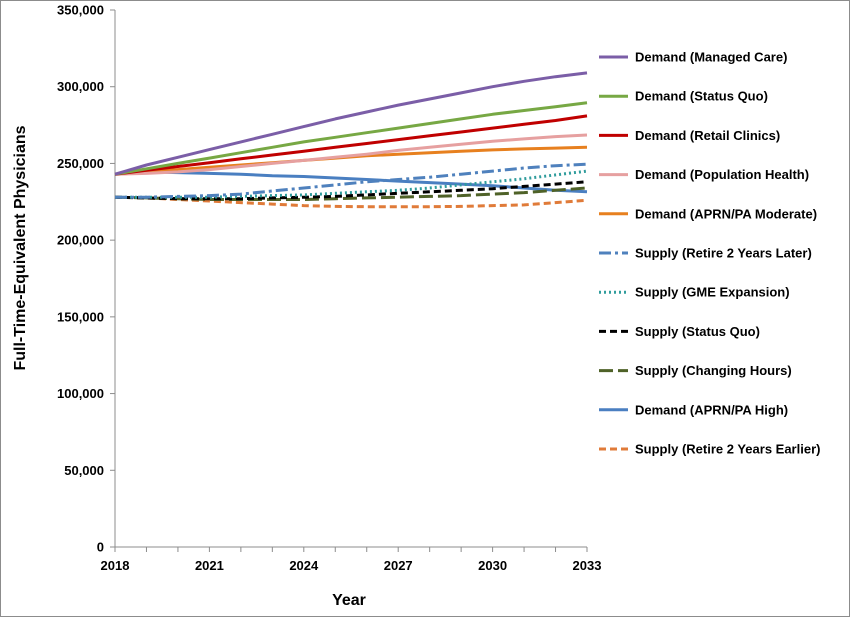 The height and width of the screenshot is (617, 850). Describe the element at coordinates (492, 565) in the screenshot. I see `x-tick-label: 2030` at that location.